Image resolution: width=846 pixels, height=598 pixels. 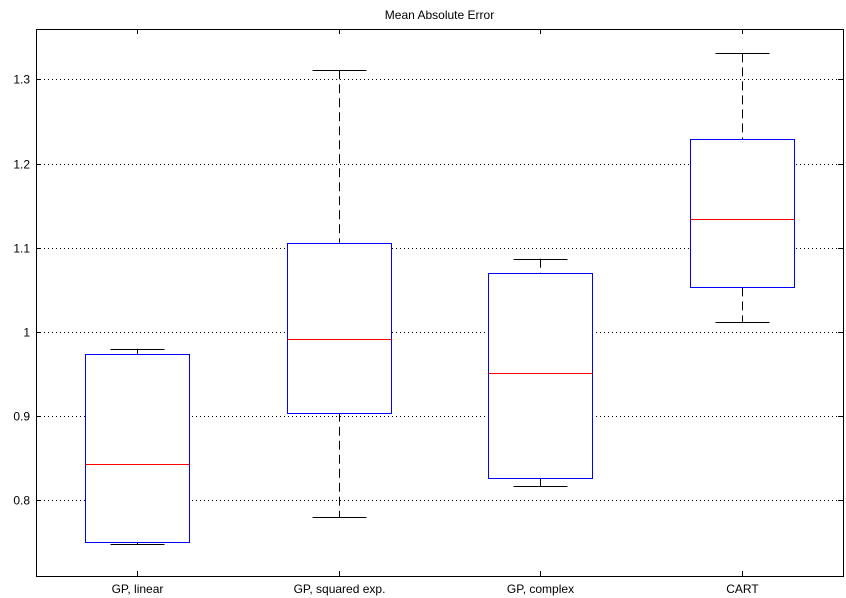 What do you see at coordinates (439, 15) in the screenshot?
I see `chart-title: Mean Absolute Error` at bounding box center [439, 15].